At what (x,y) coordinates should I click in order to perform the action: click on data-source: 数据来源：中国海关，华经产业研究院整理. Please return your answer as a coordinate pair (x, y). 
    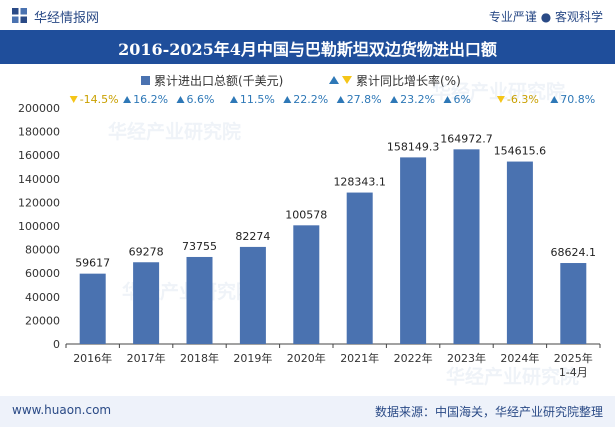
    Looking at the image, I should click on (488, 412).